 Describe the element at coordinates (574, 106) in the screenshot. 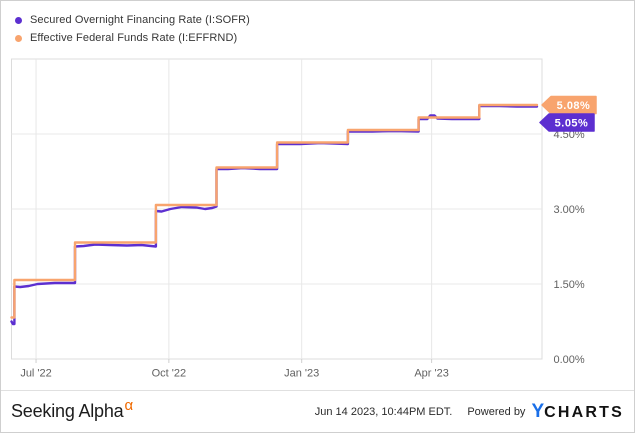

I see `effrnd-value-tag-label: 5.08%` at that location.